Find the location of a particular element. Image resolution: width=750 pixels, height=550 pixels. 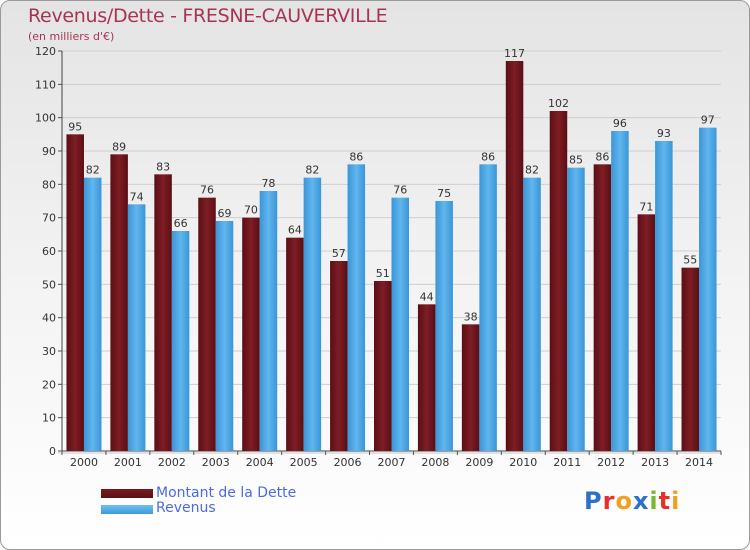

x-tick-label: 2001 is located at coordinates (128, 462).